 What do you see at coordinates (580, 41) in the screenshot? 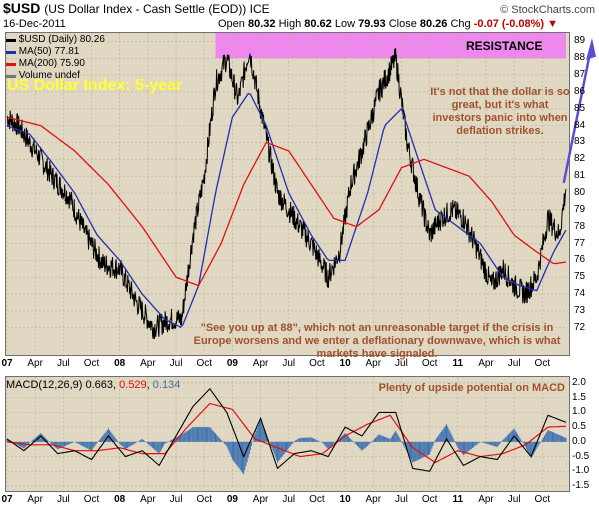
I see `price-tick-label: 89` at bounding box center [580, 41].